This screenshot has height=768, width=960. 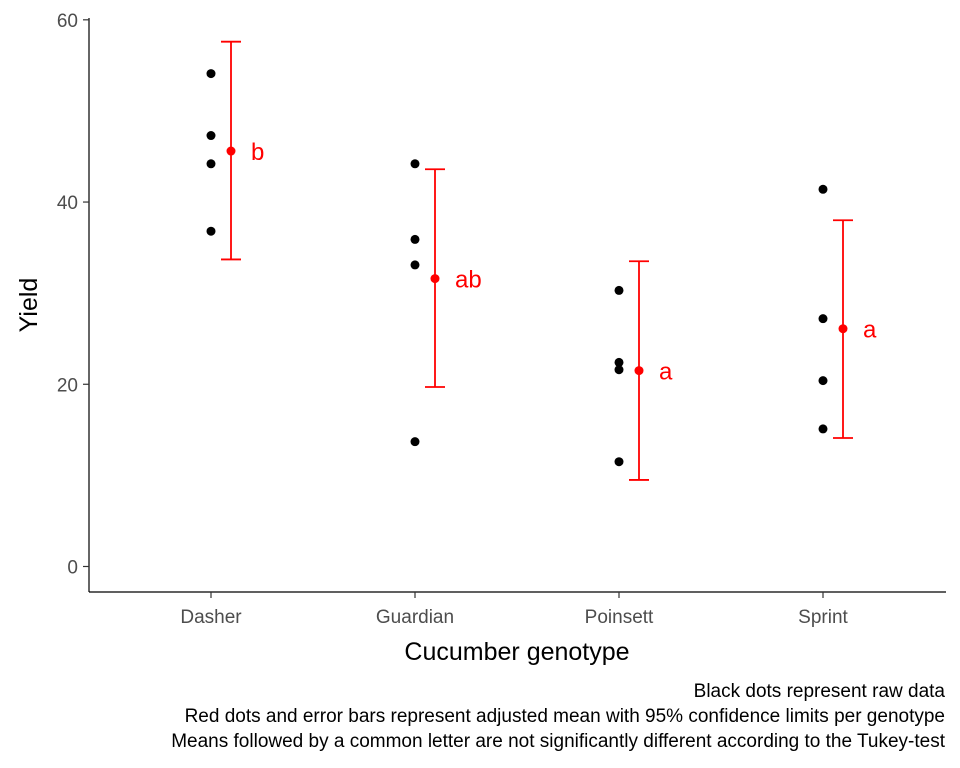 What do you see at coordinates (73, 294) in the screenshot?
I see `y-ticks: 0 20 40 60` at bounding box center [73, 294].